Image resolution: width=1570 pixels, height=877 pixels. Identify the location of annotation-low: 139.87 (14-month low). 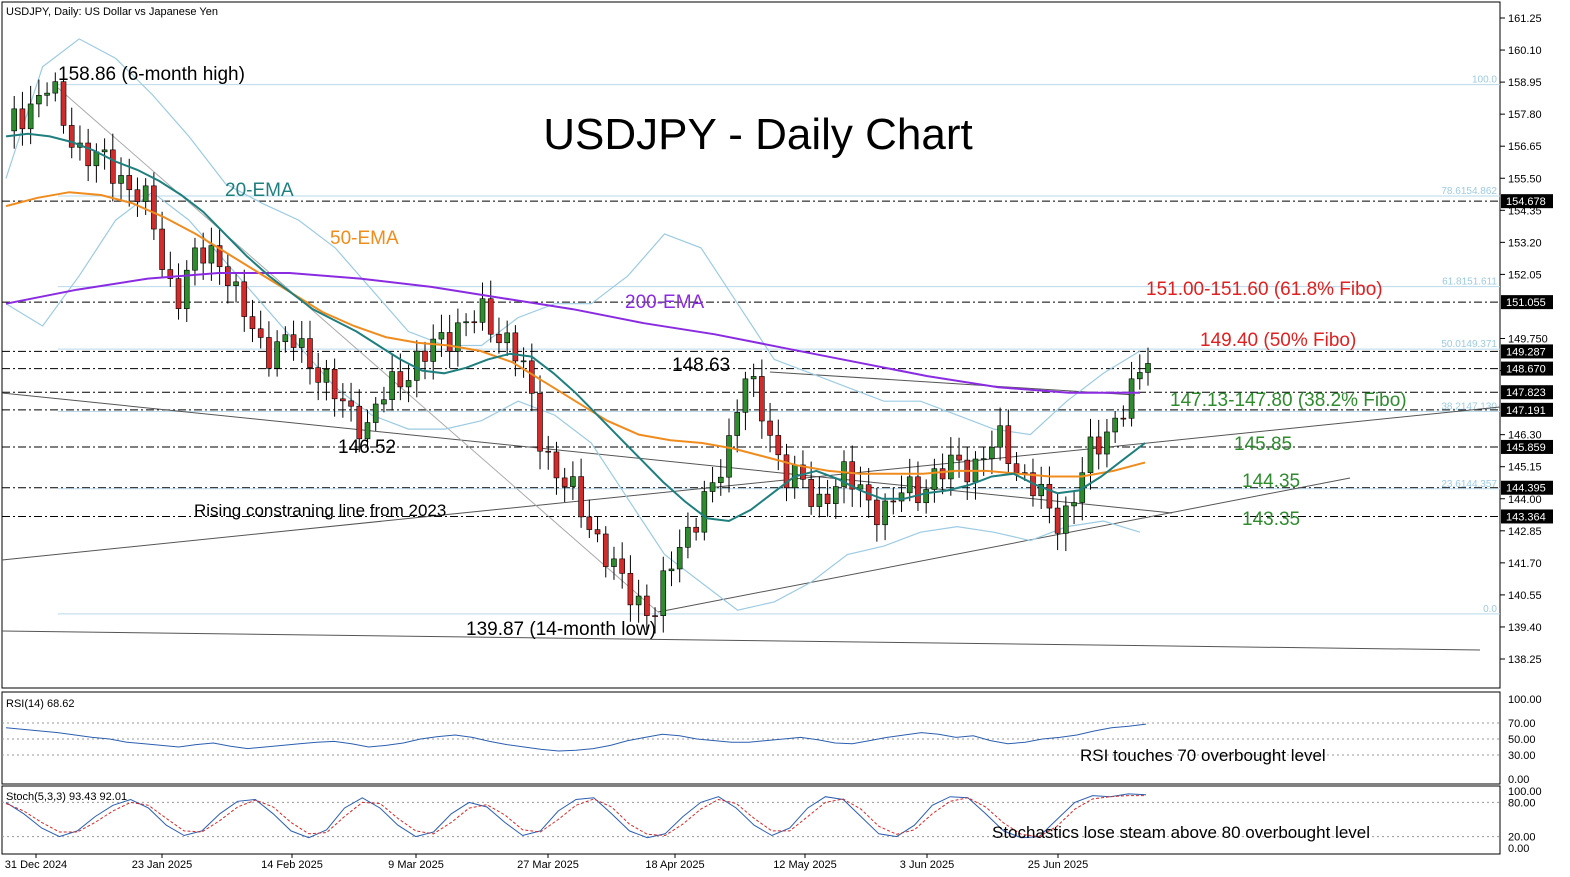
(561, 629).